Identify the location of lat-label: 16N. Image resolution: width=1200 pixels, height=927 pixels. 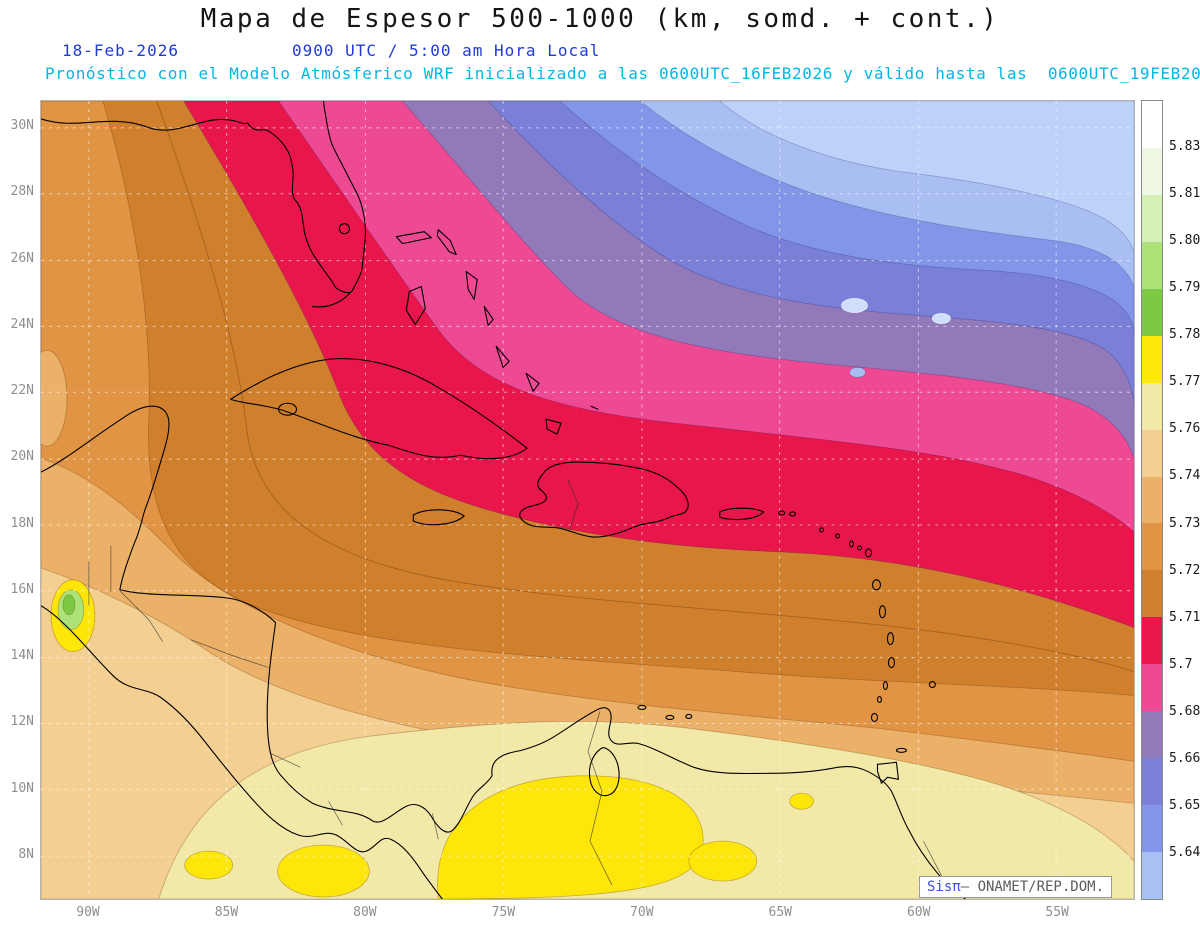
(22, 589).